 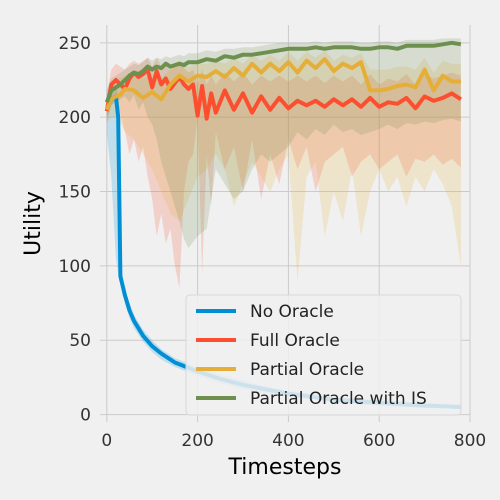 I want to click on legend-label: Partial Oracle, so click(x=307, y=370).